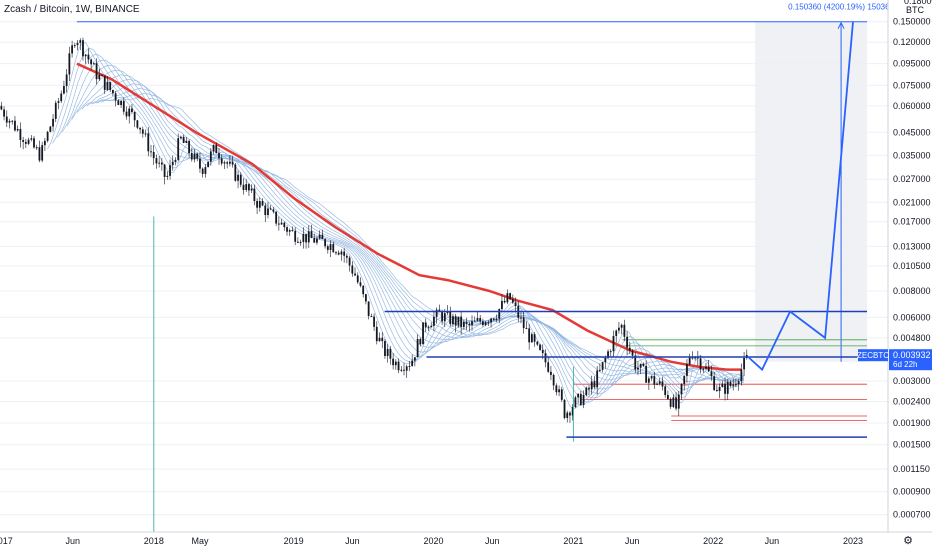  What do you see at coordinates (154, 541) in the screenshot?
I see `time-tick-label: 2018` at bounding box center [154, 541].